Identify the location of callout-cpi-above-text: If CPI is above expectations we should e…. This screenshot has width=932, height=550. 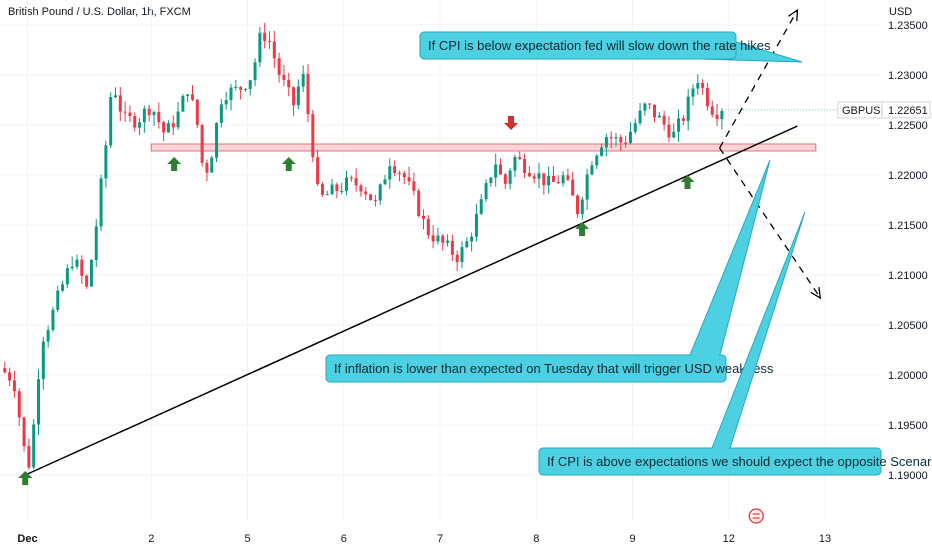
(739, 461).